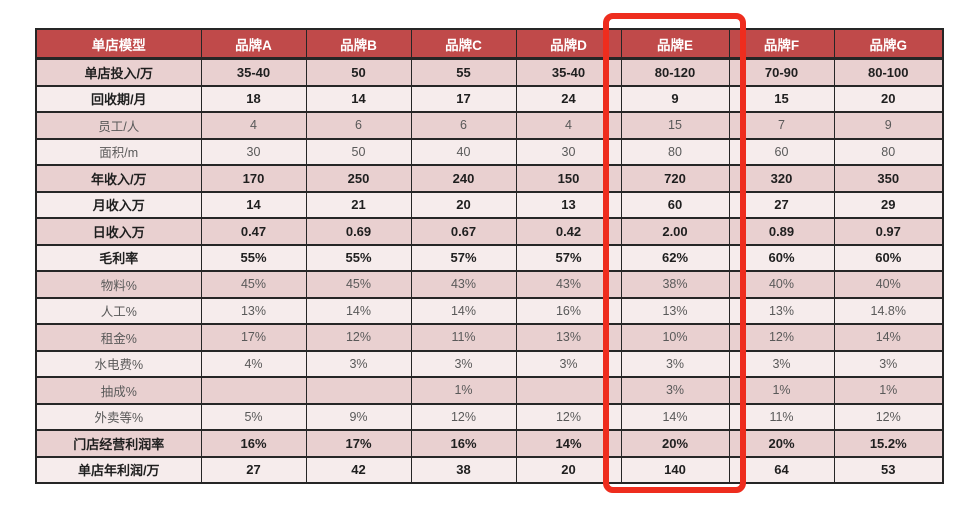 The height and width of the screenshot is (517, 977). Describe the element at coordinates (568, 257) in the screenshot. I see `table-cell: 57%` at that location.